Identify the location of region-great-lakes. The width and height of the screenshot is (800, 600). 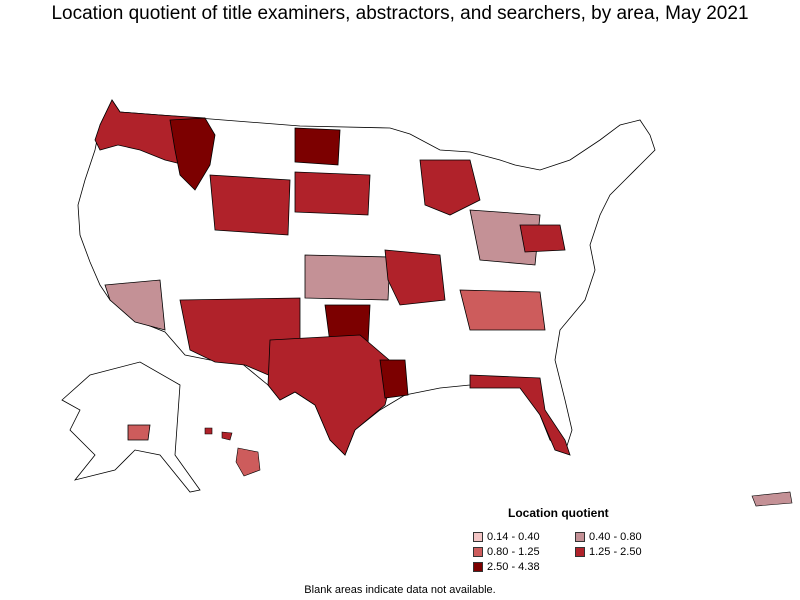
(450, 187).